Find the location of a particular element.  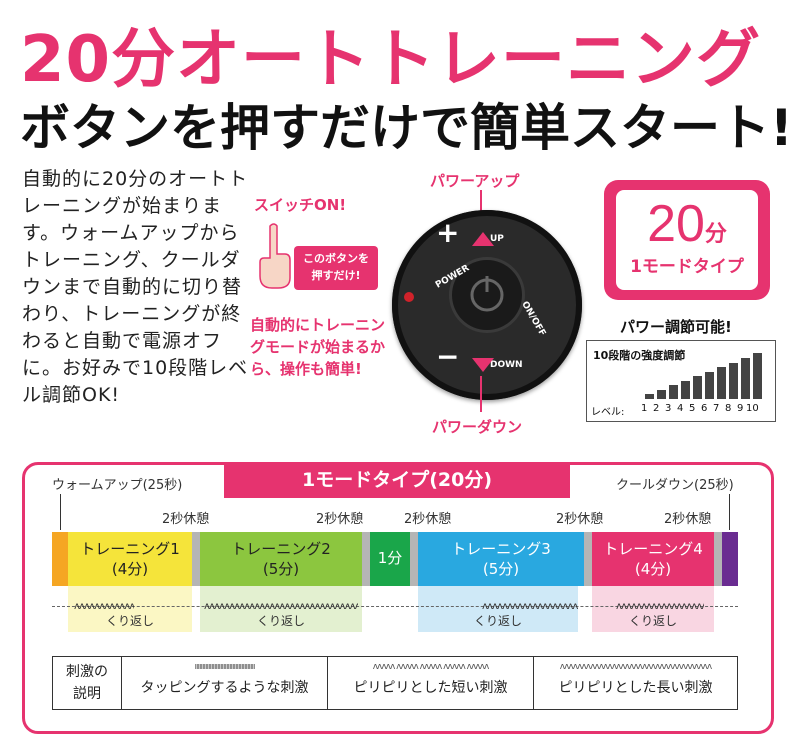

legend-label: ピリピリとした長い刺激 is located at coordinates (635, 688).